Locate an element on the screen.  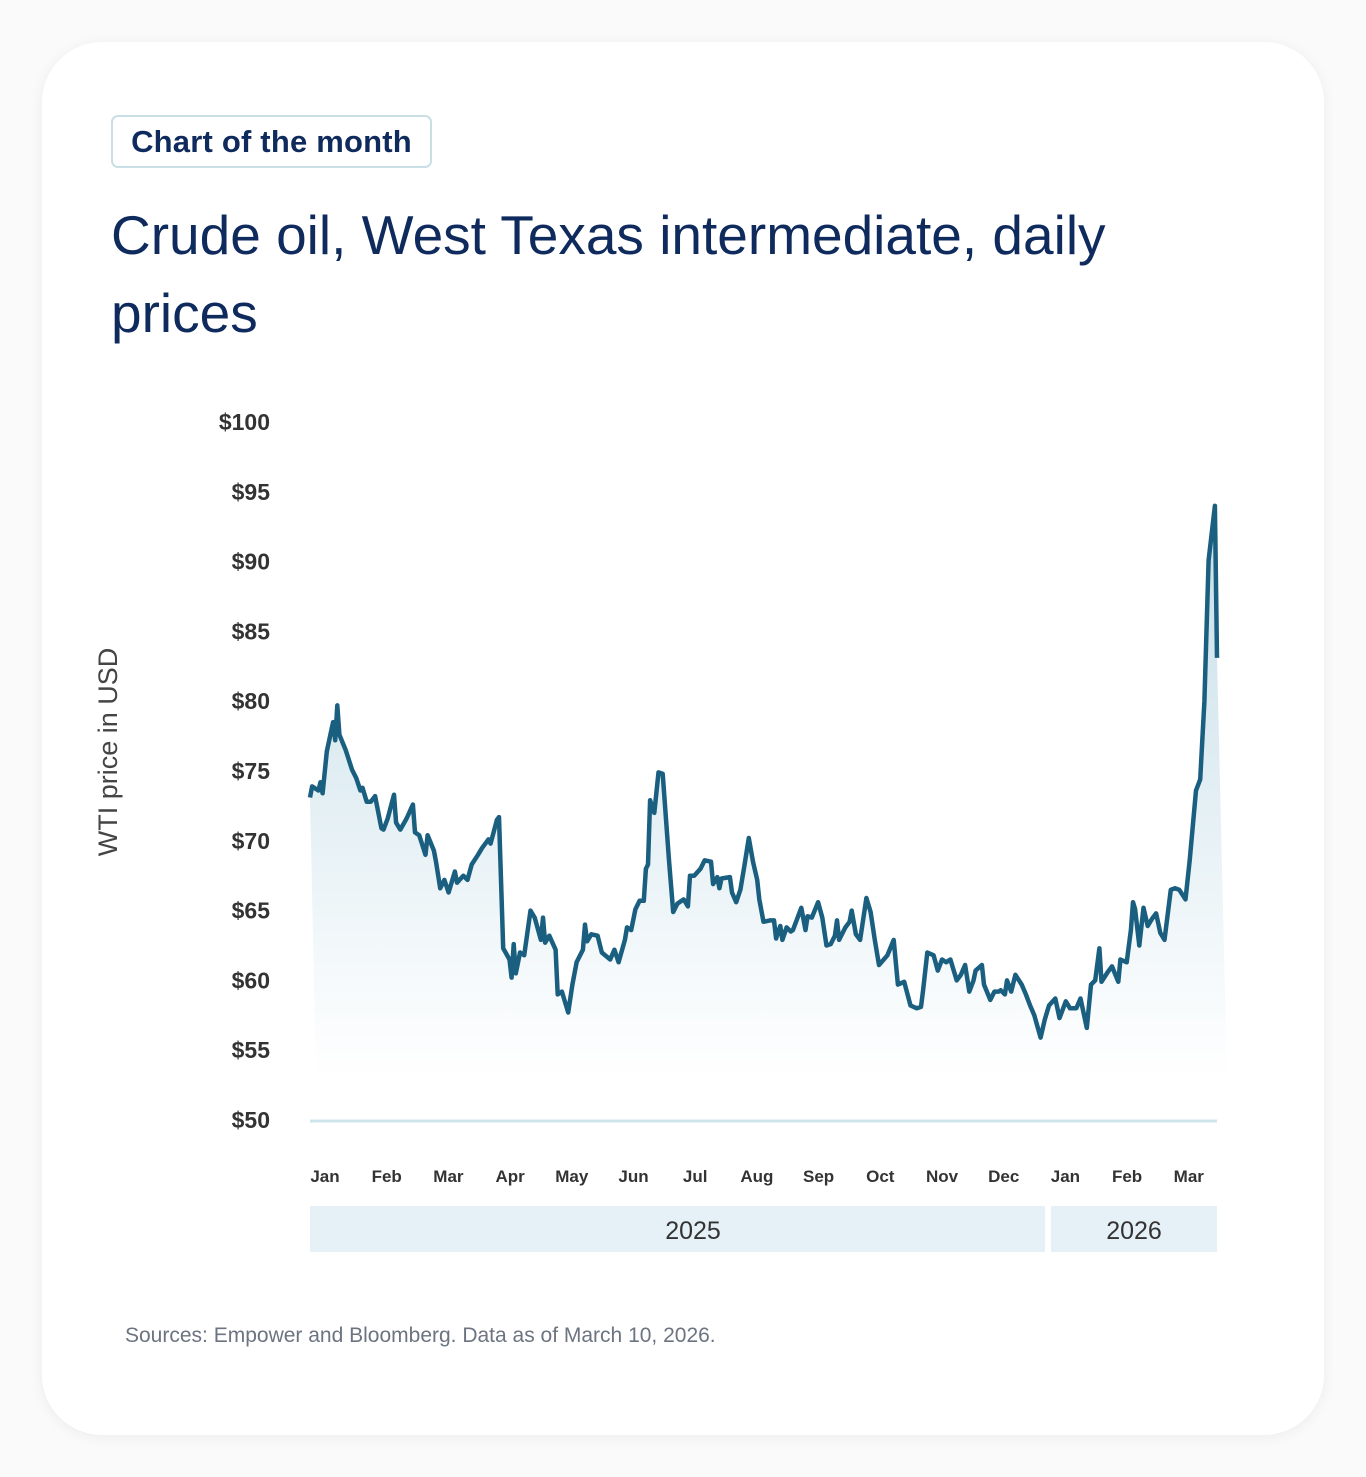
x-tick-label: Jun is located at coordinates (633, 1176).